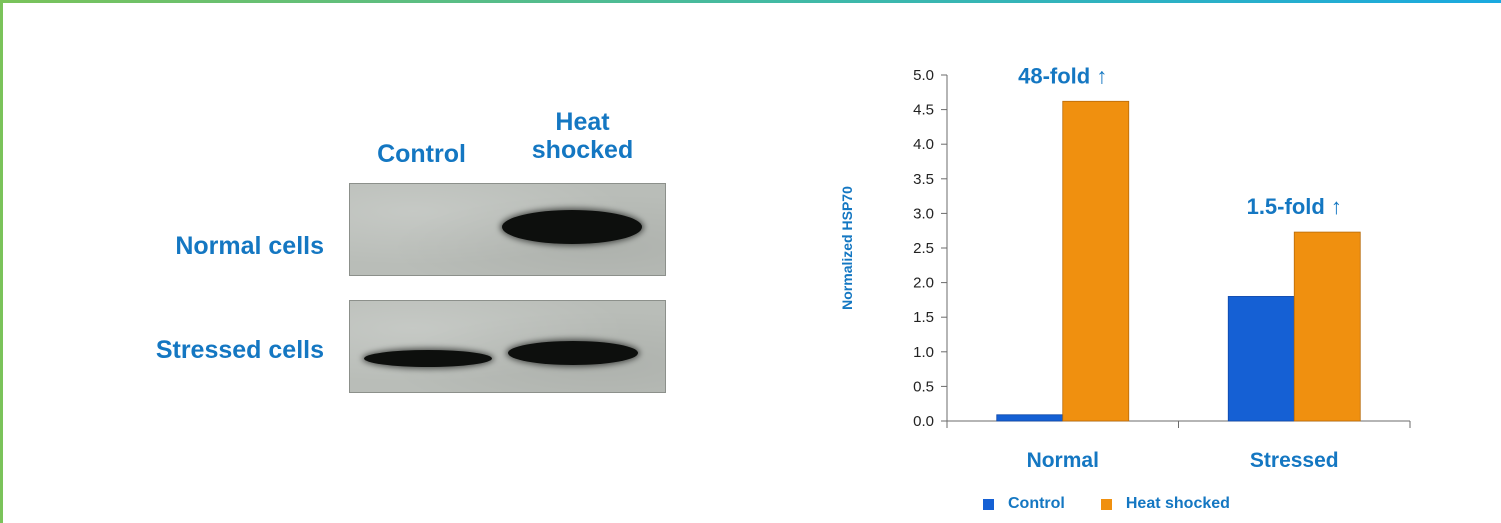 The width and height of the screenshot is (1501, 523). Describe the element at coordinates (923, 421) in the screenshot. I see `y-tick-label: 0.0` at that location.